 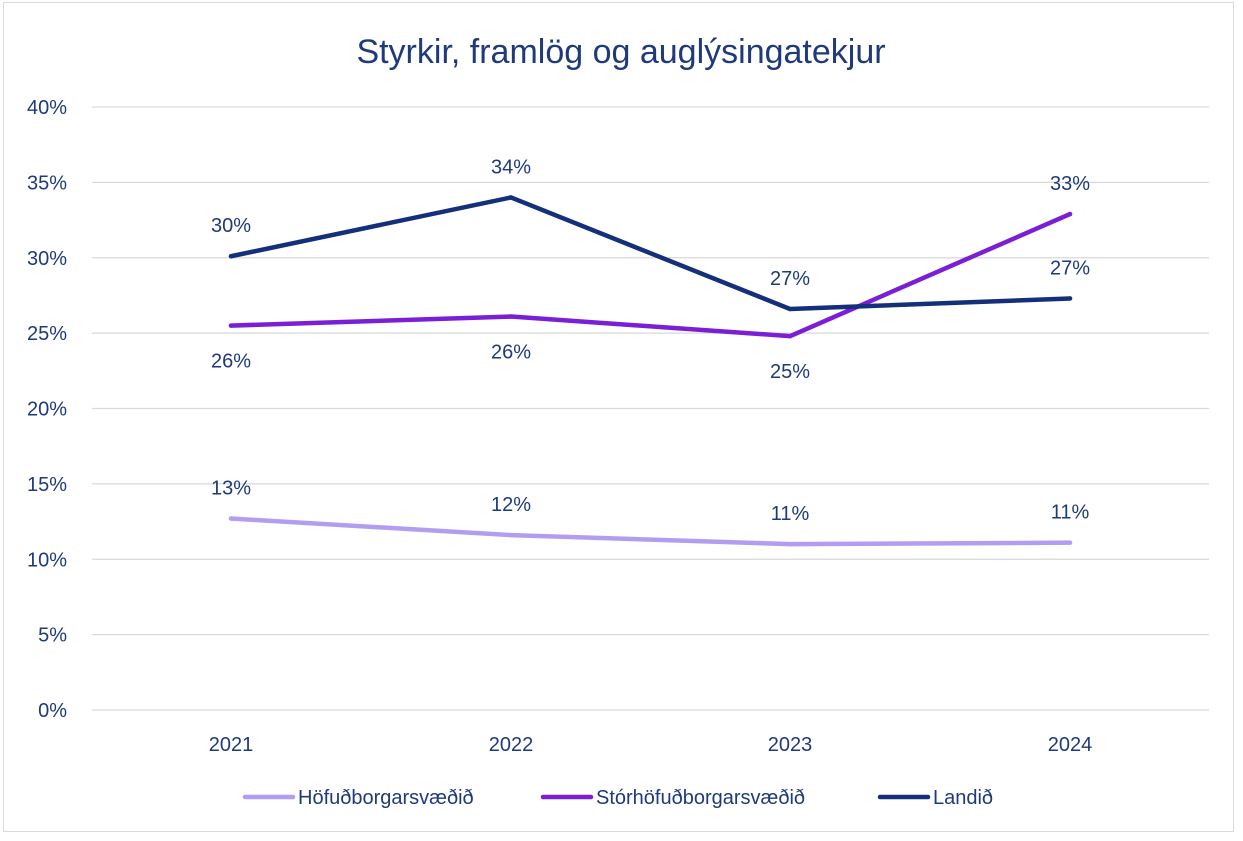 What do you see at coordinates (47, 334) in the screenshot?
I see `y-tick-label: 25%` at bounding box center [47, 334].